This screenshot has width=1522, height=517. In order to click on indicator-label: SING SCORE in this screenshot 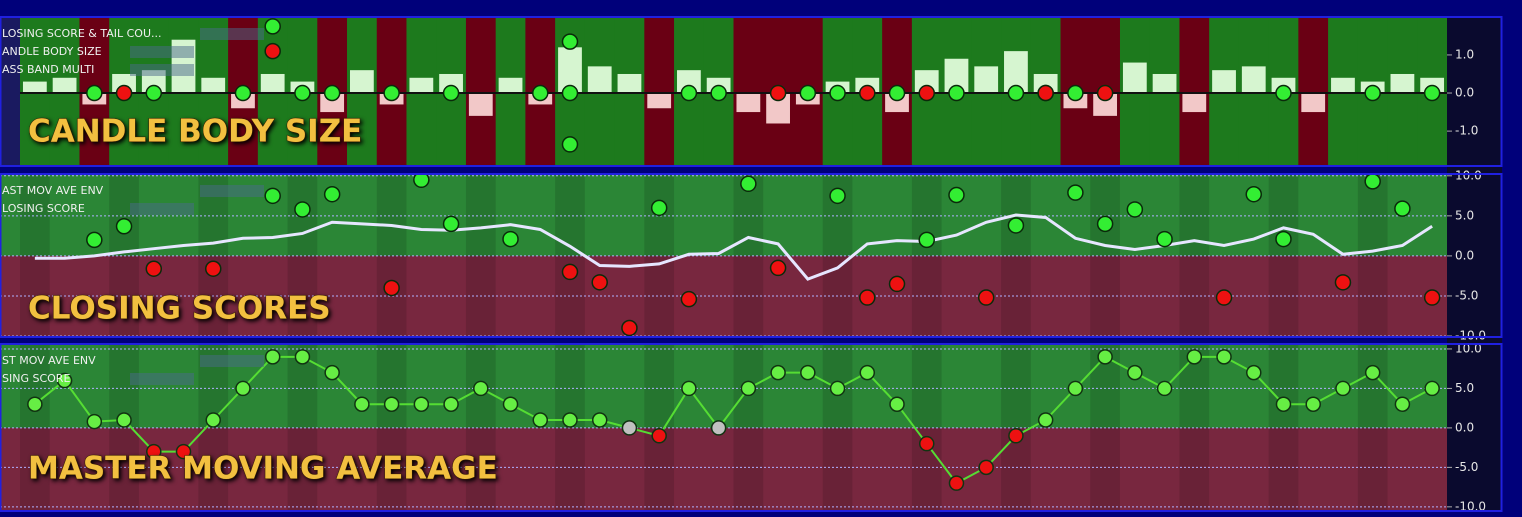, I will do `click(36, 378)`.